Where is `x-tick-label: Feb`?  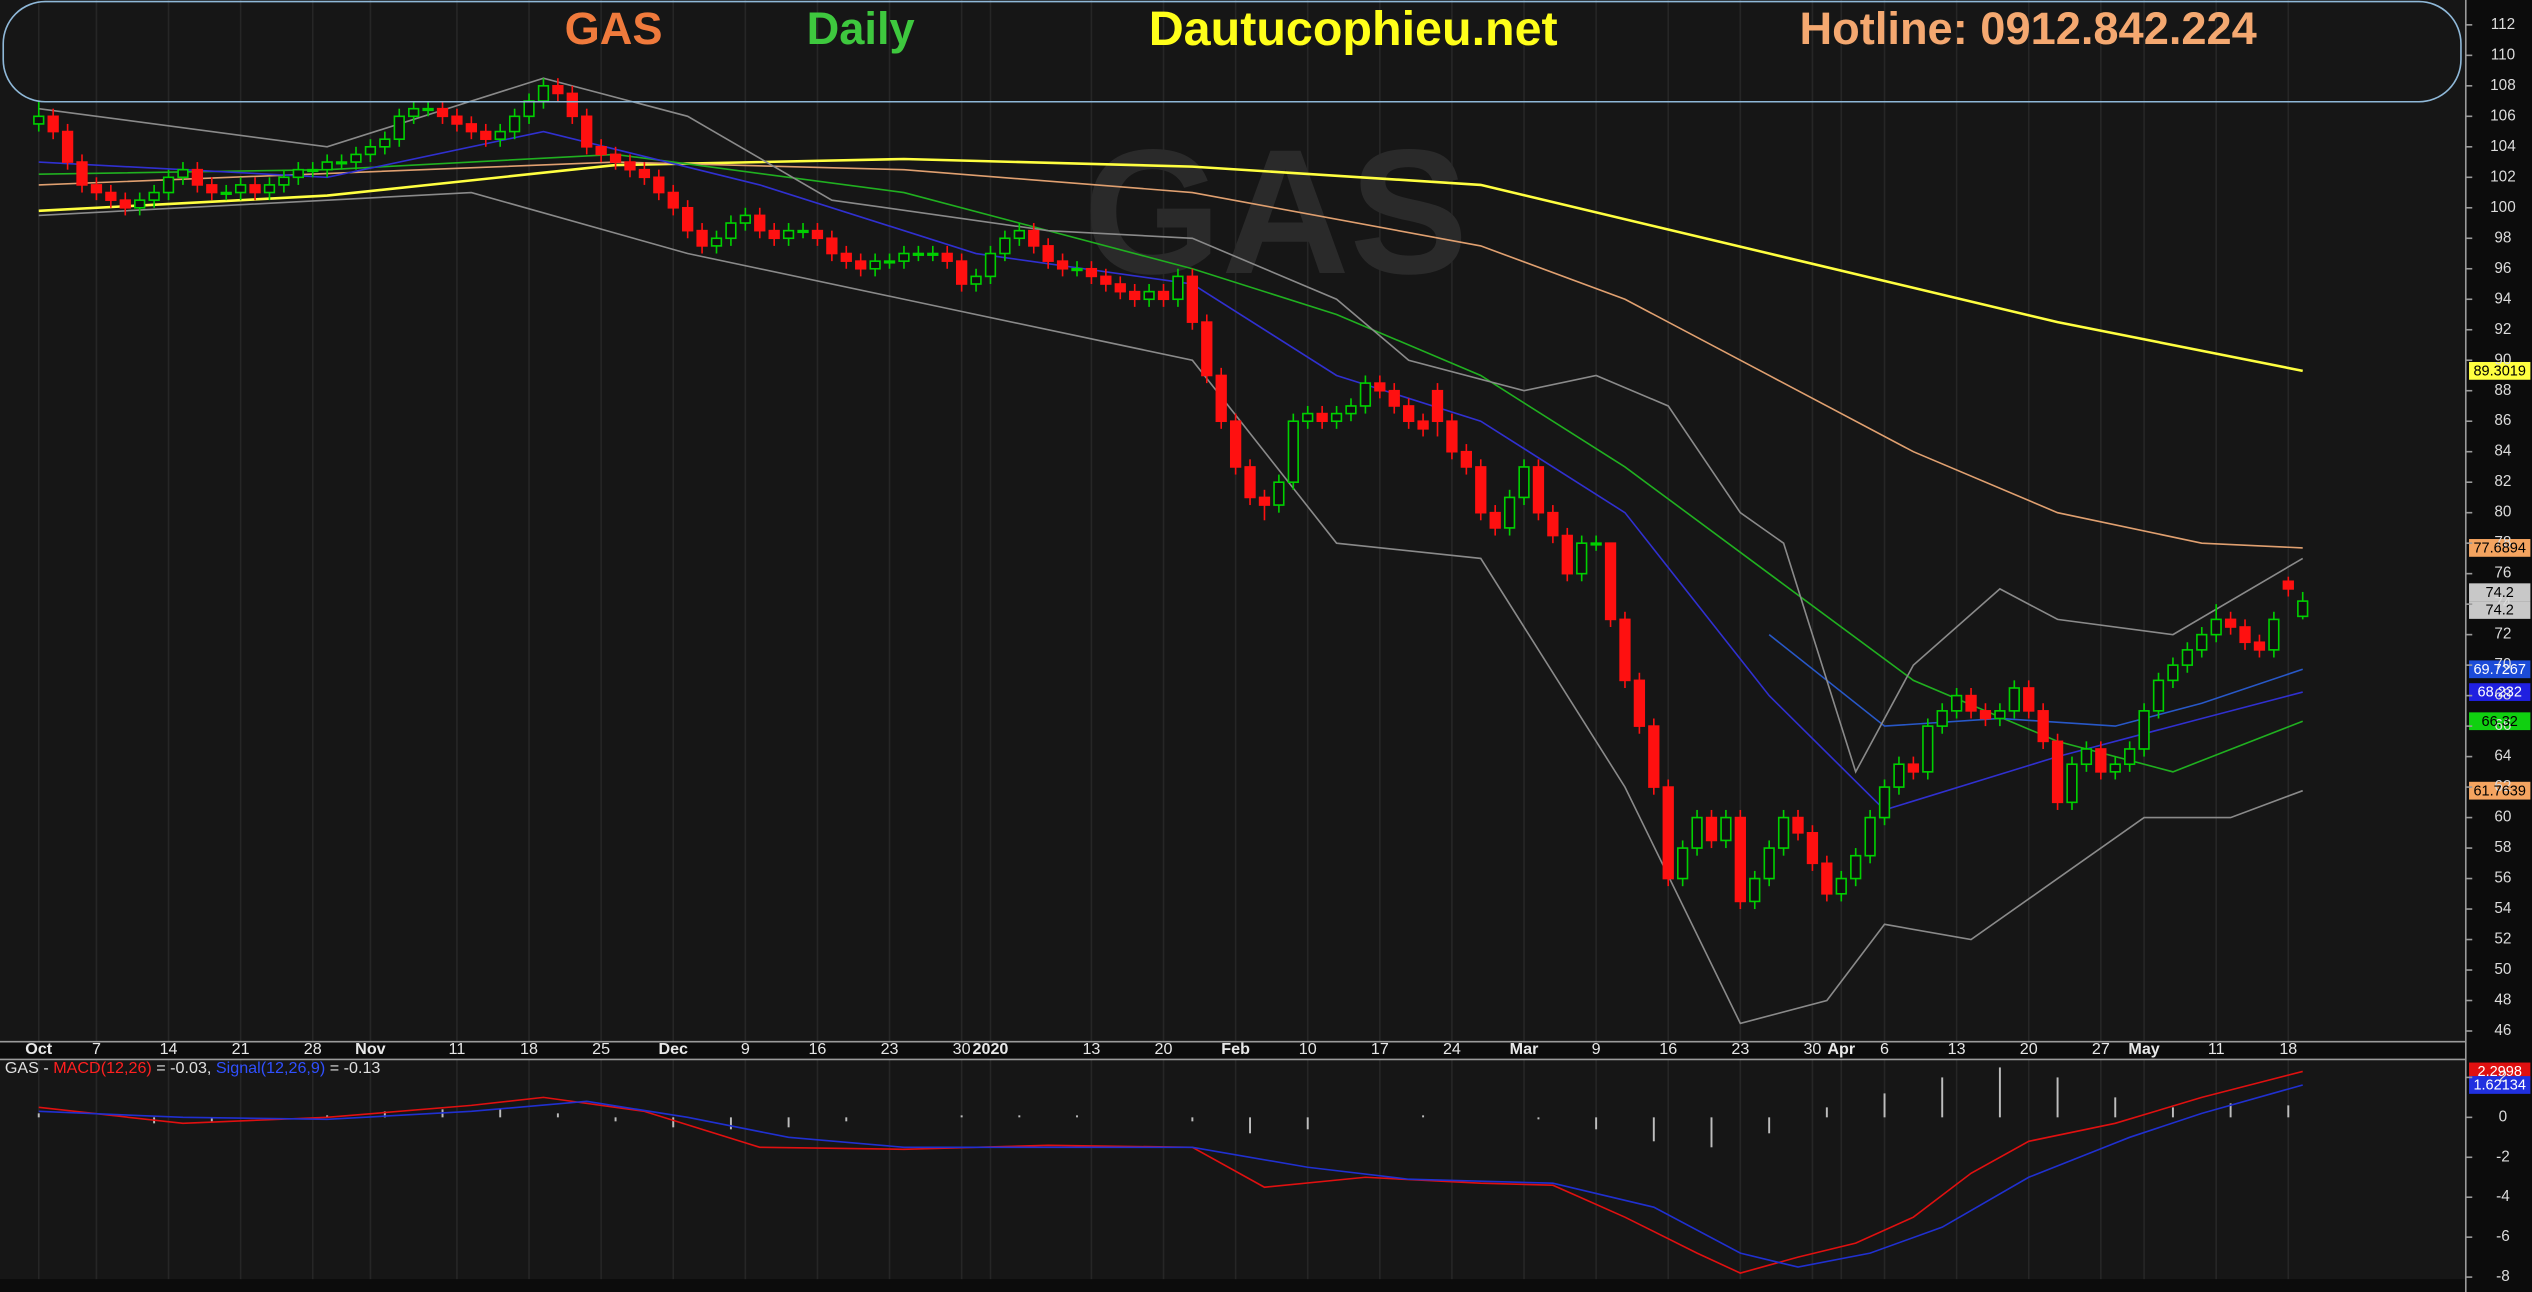 x-tick-label: Feb is located at coordinates (1235, 1049).